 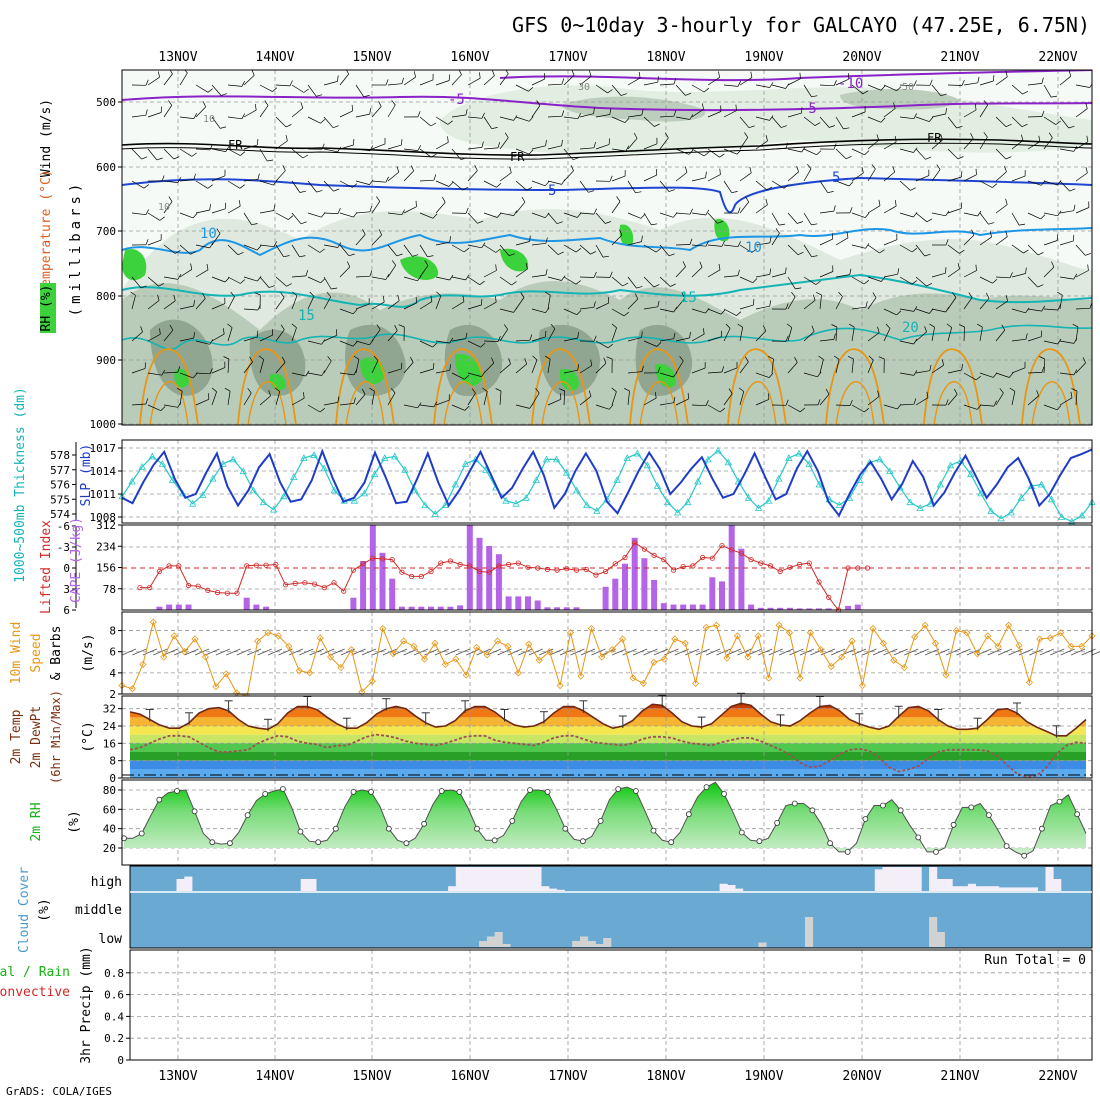 What do you see at coordinates (114, 995) in the screenshot?
I see `tick-label: 0.6` at bounding box center [114, 995].